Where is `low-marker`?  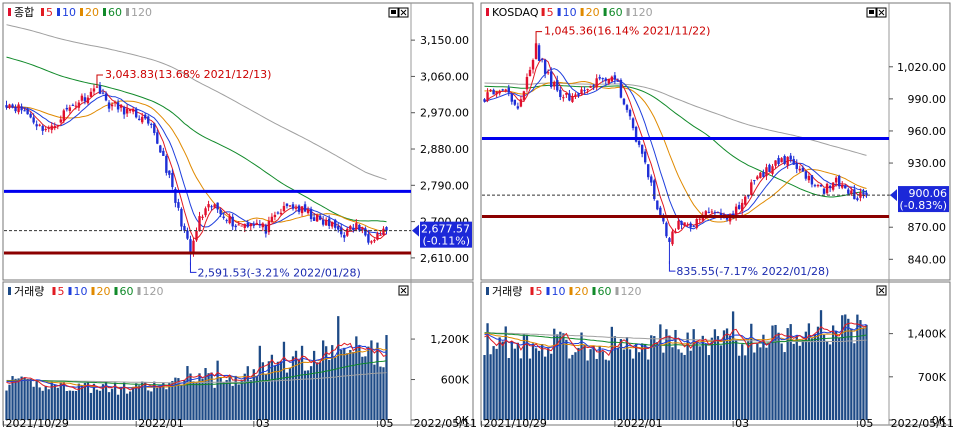
low-marker is located at coordinates (193, 267).